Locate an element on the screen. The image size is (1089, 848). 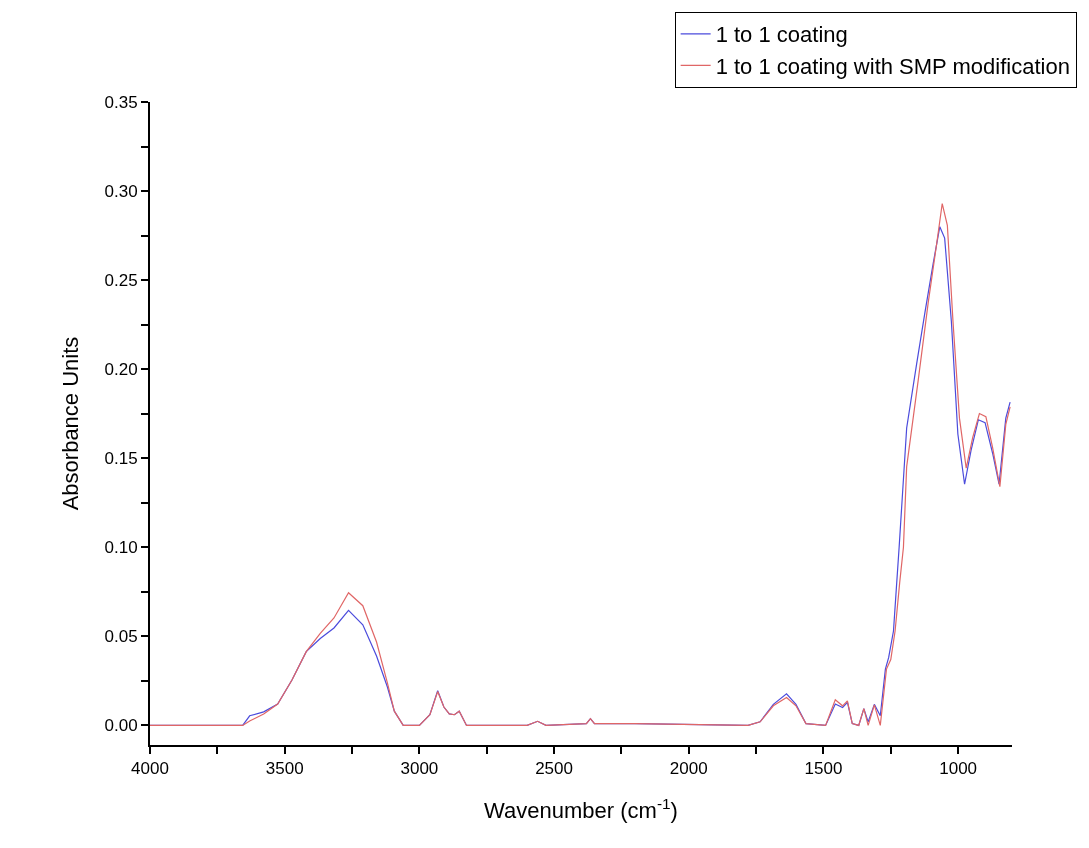
y-tick-label: 0.00 is located at coordinates (121, 726).